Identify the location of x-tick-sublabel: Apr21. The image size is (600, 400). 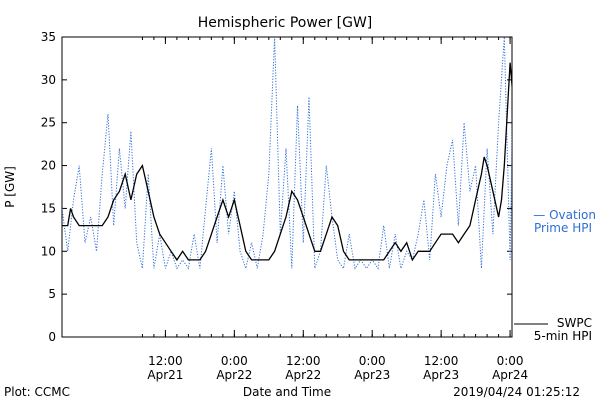
(165, 375).